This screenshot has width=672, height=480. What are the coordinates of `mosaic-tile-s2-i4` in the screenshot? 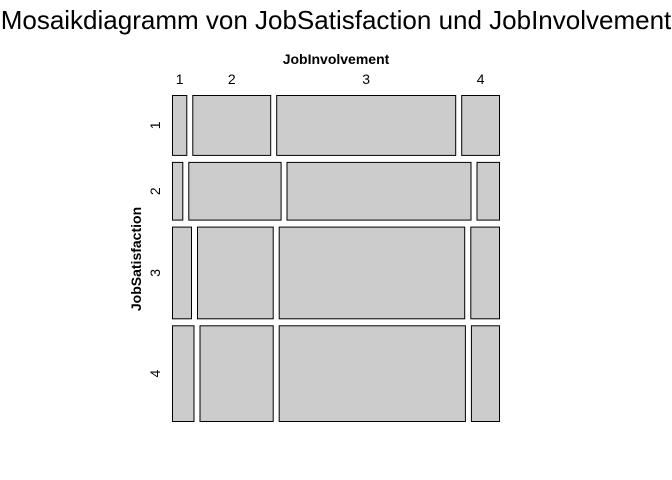 It's located at (488, 191).